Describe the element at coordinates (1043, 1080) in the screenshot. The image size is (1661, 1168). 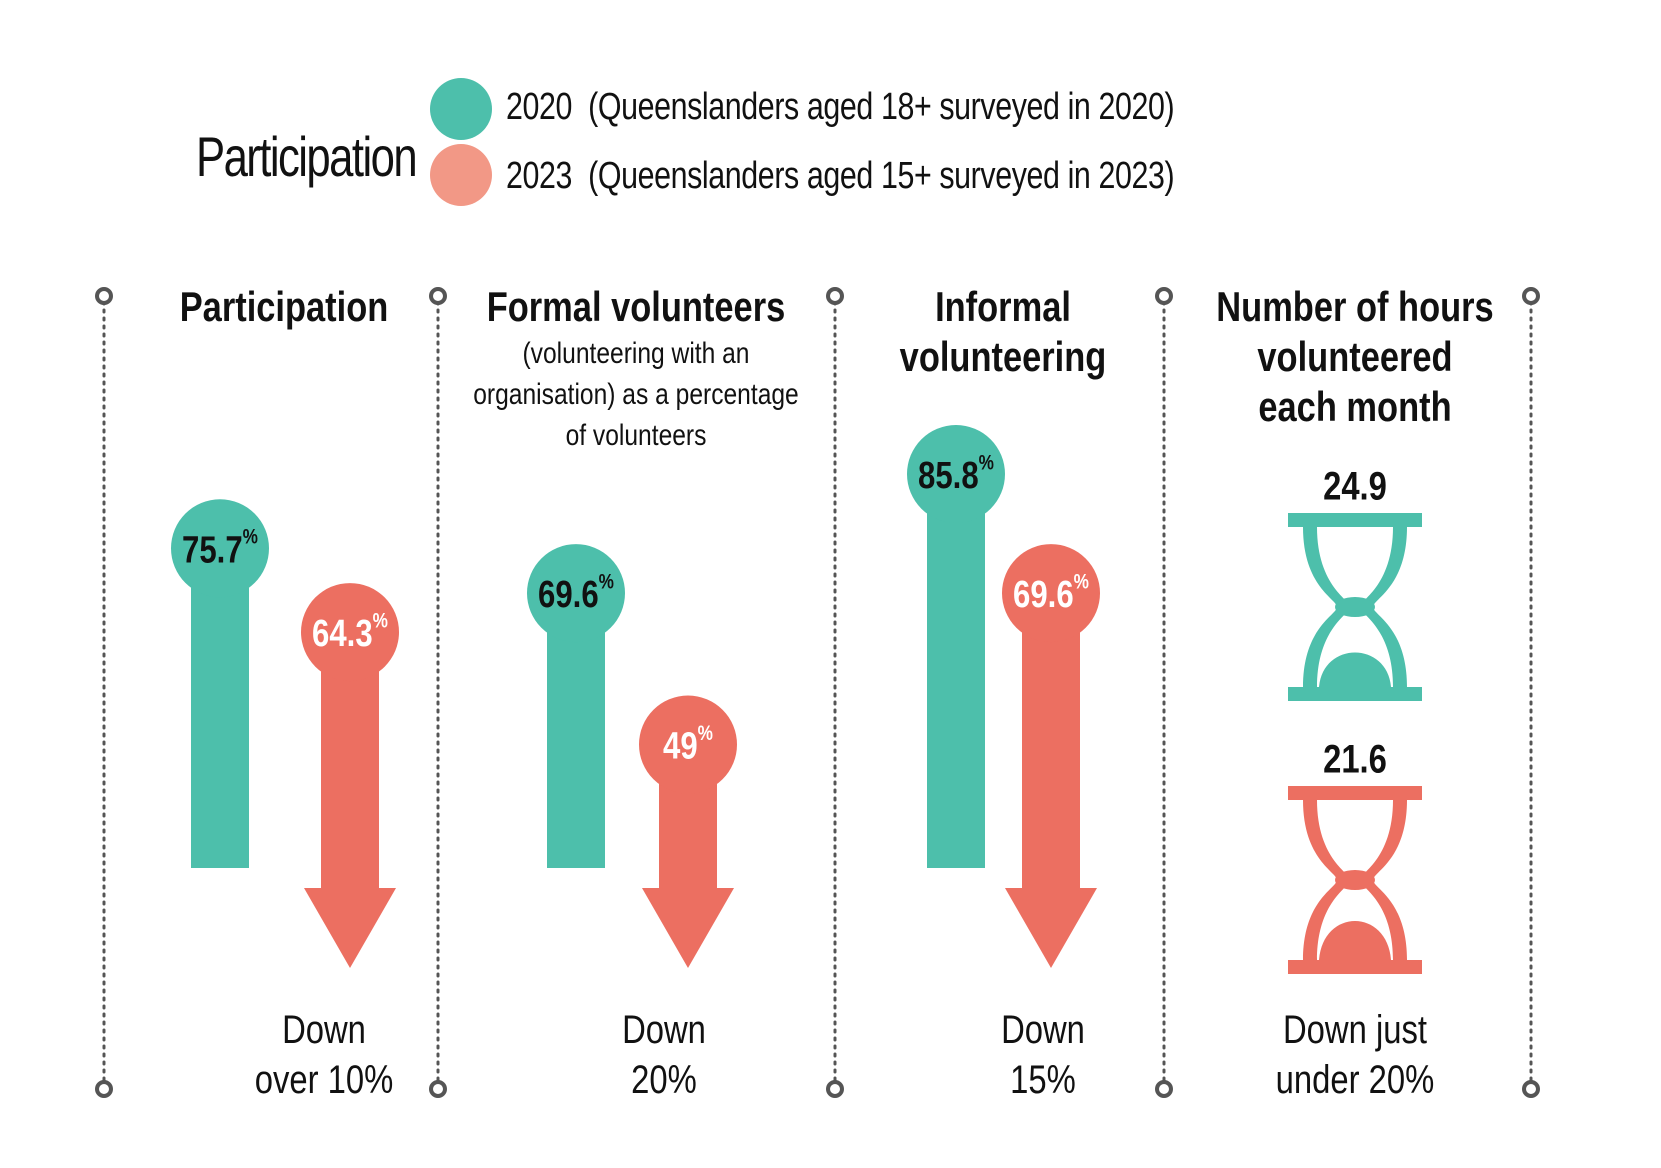
I see `change-caption-2: 15%` at that location.